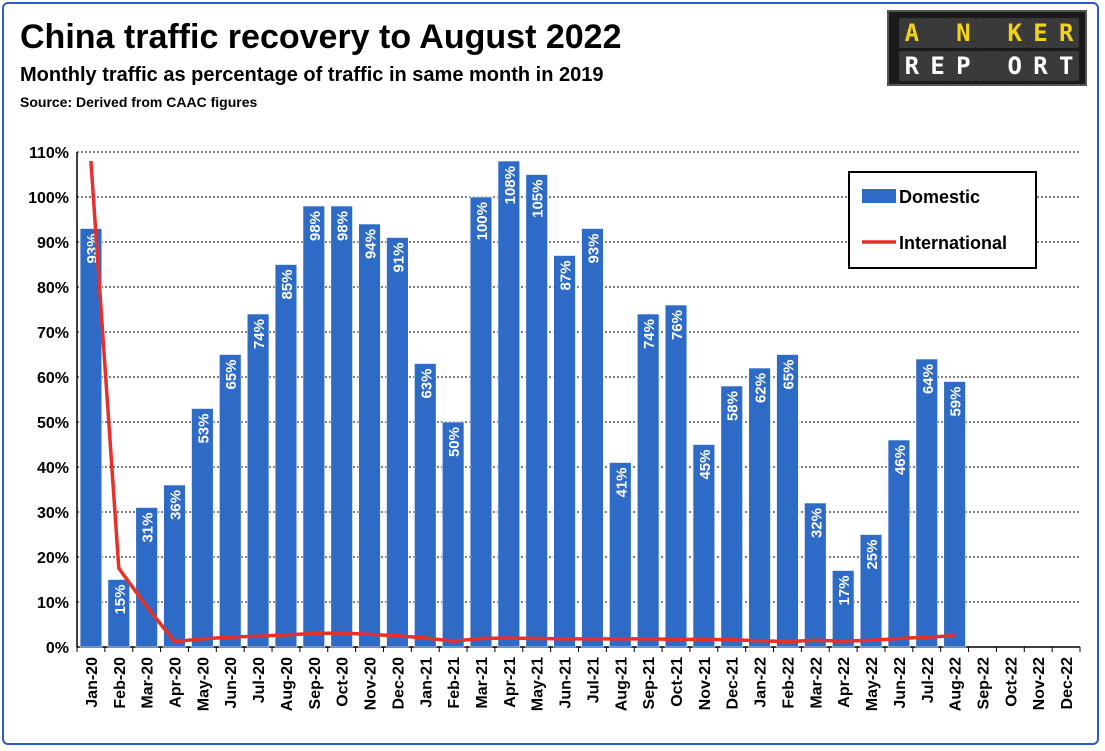 The image size is (1105, 751). Describe the element at coordinates (872, 684) in the screenshot. I see `x-tick-label: May-22` at that location.